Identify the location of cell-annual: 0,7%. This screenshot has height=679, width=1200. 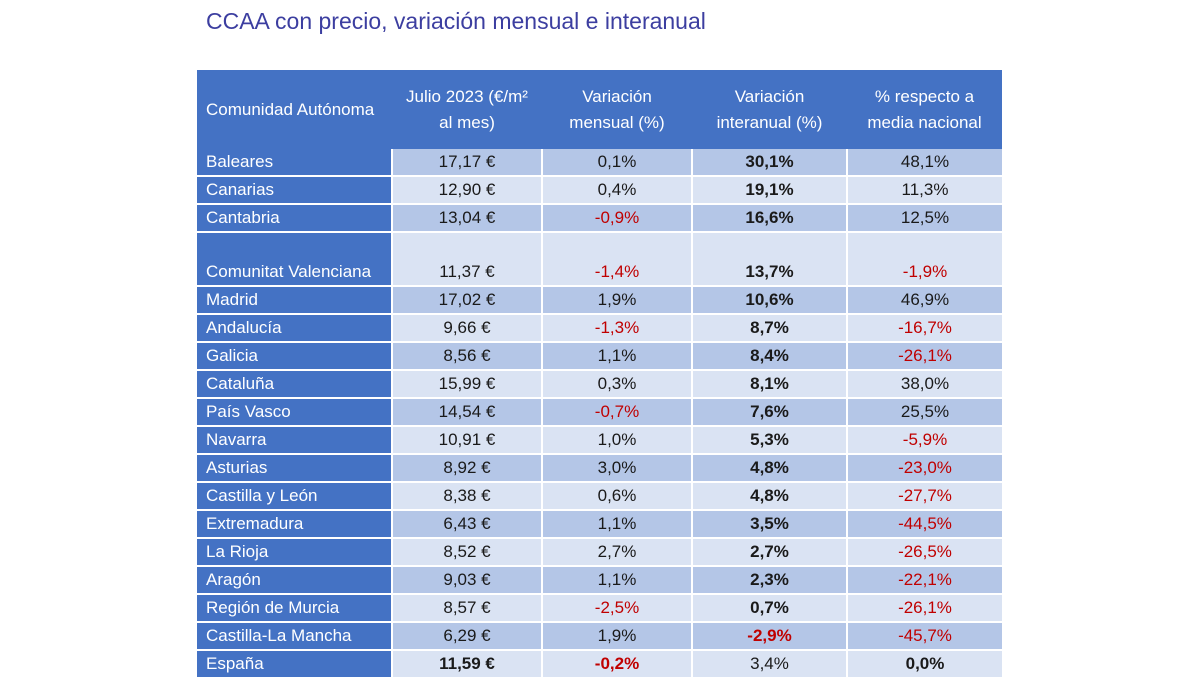
(769, 608).